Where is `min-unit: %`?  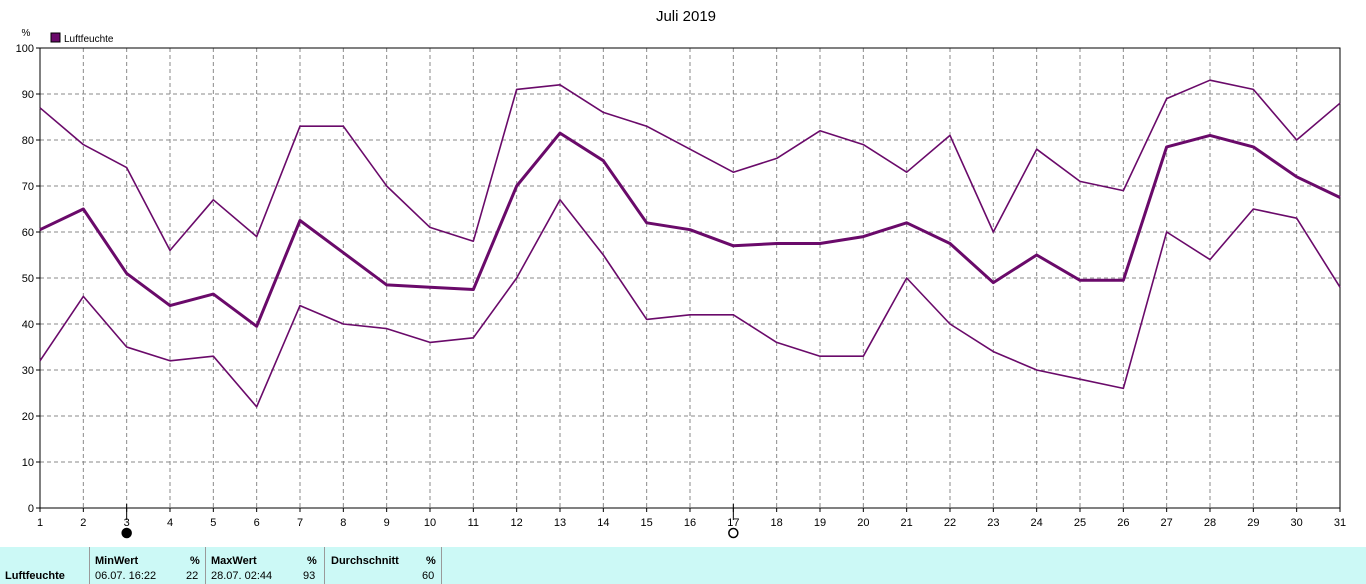 min-unit: % is located at coordinates (195, 561).